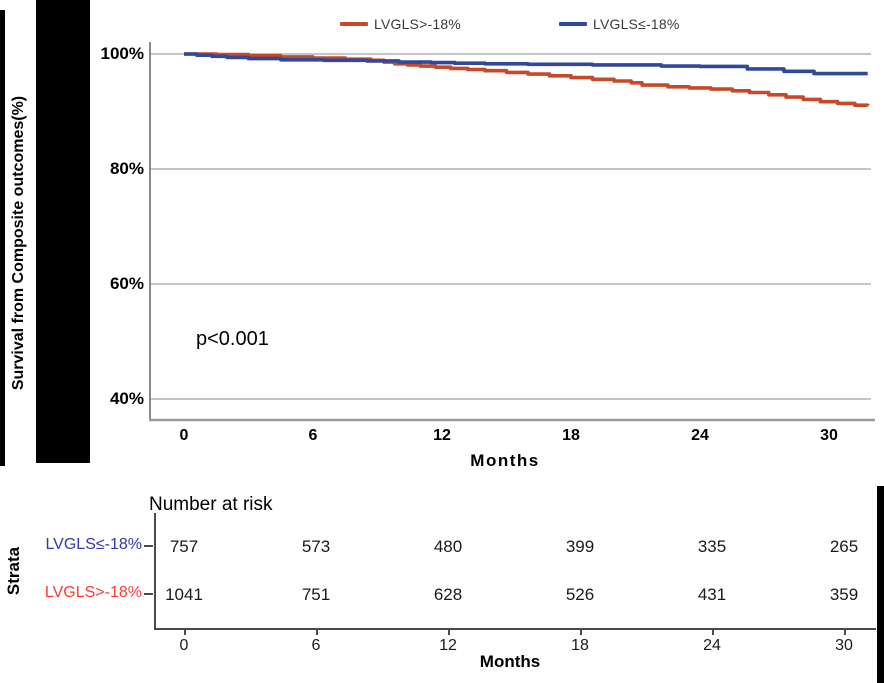  What do you see at coordinates (316, 594) in the screenshot?
I see `risk-count: 751` at bounding box center [316, 594].